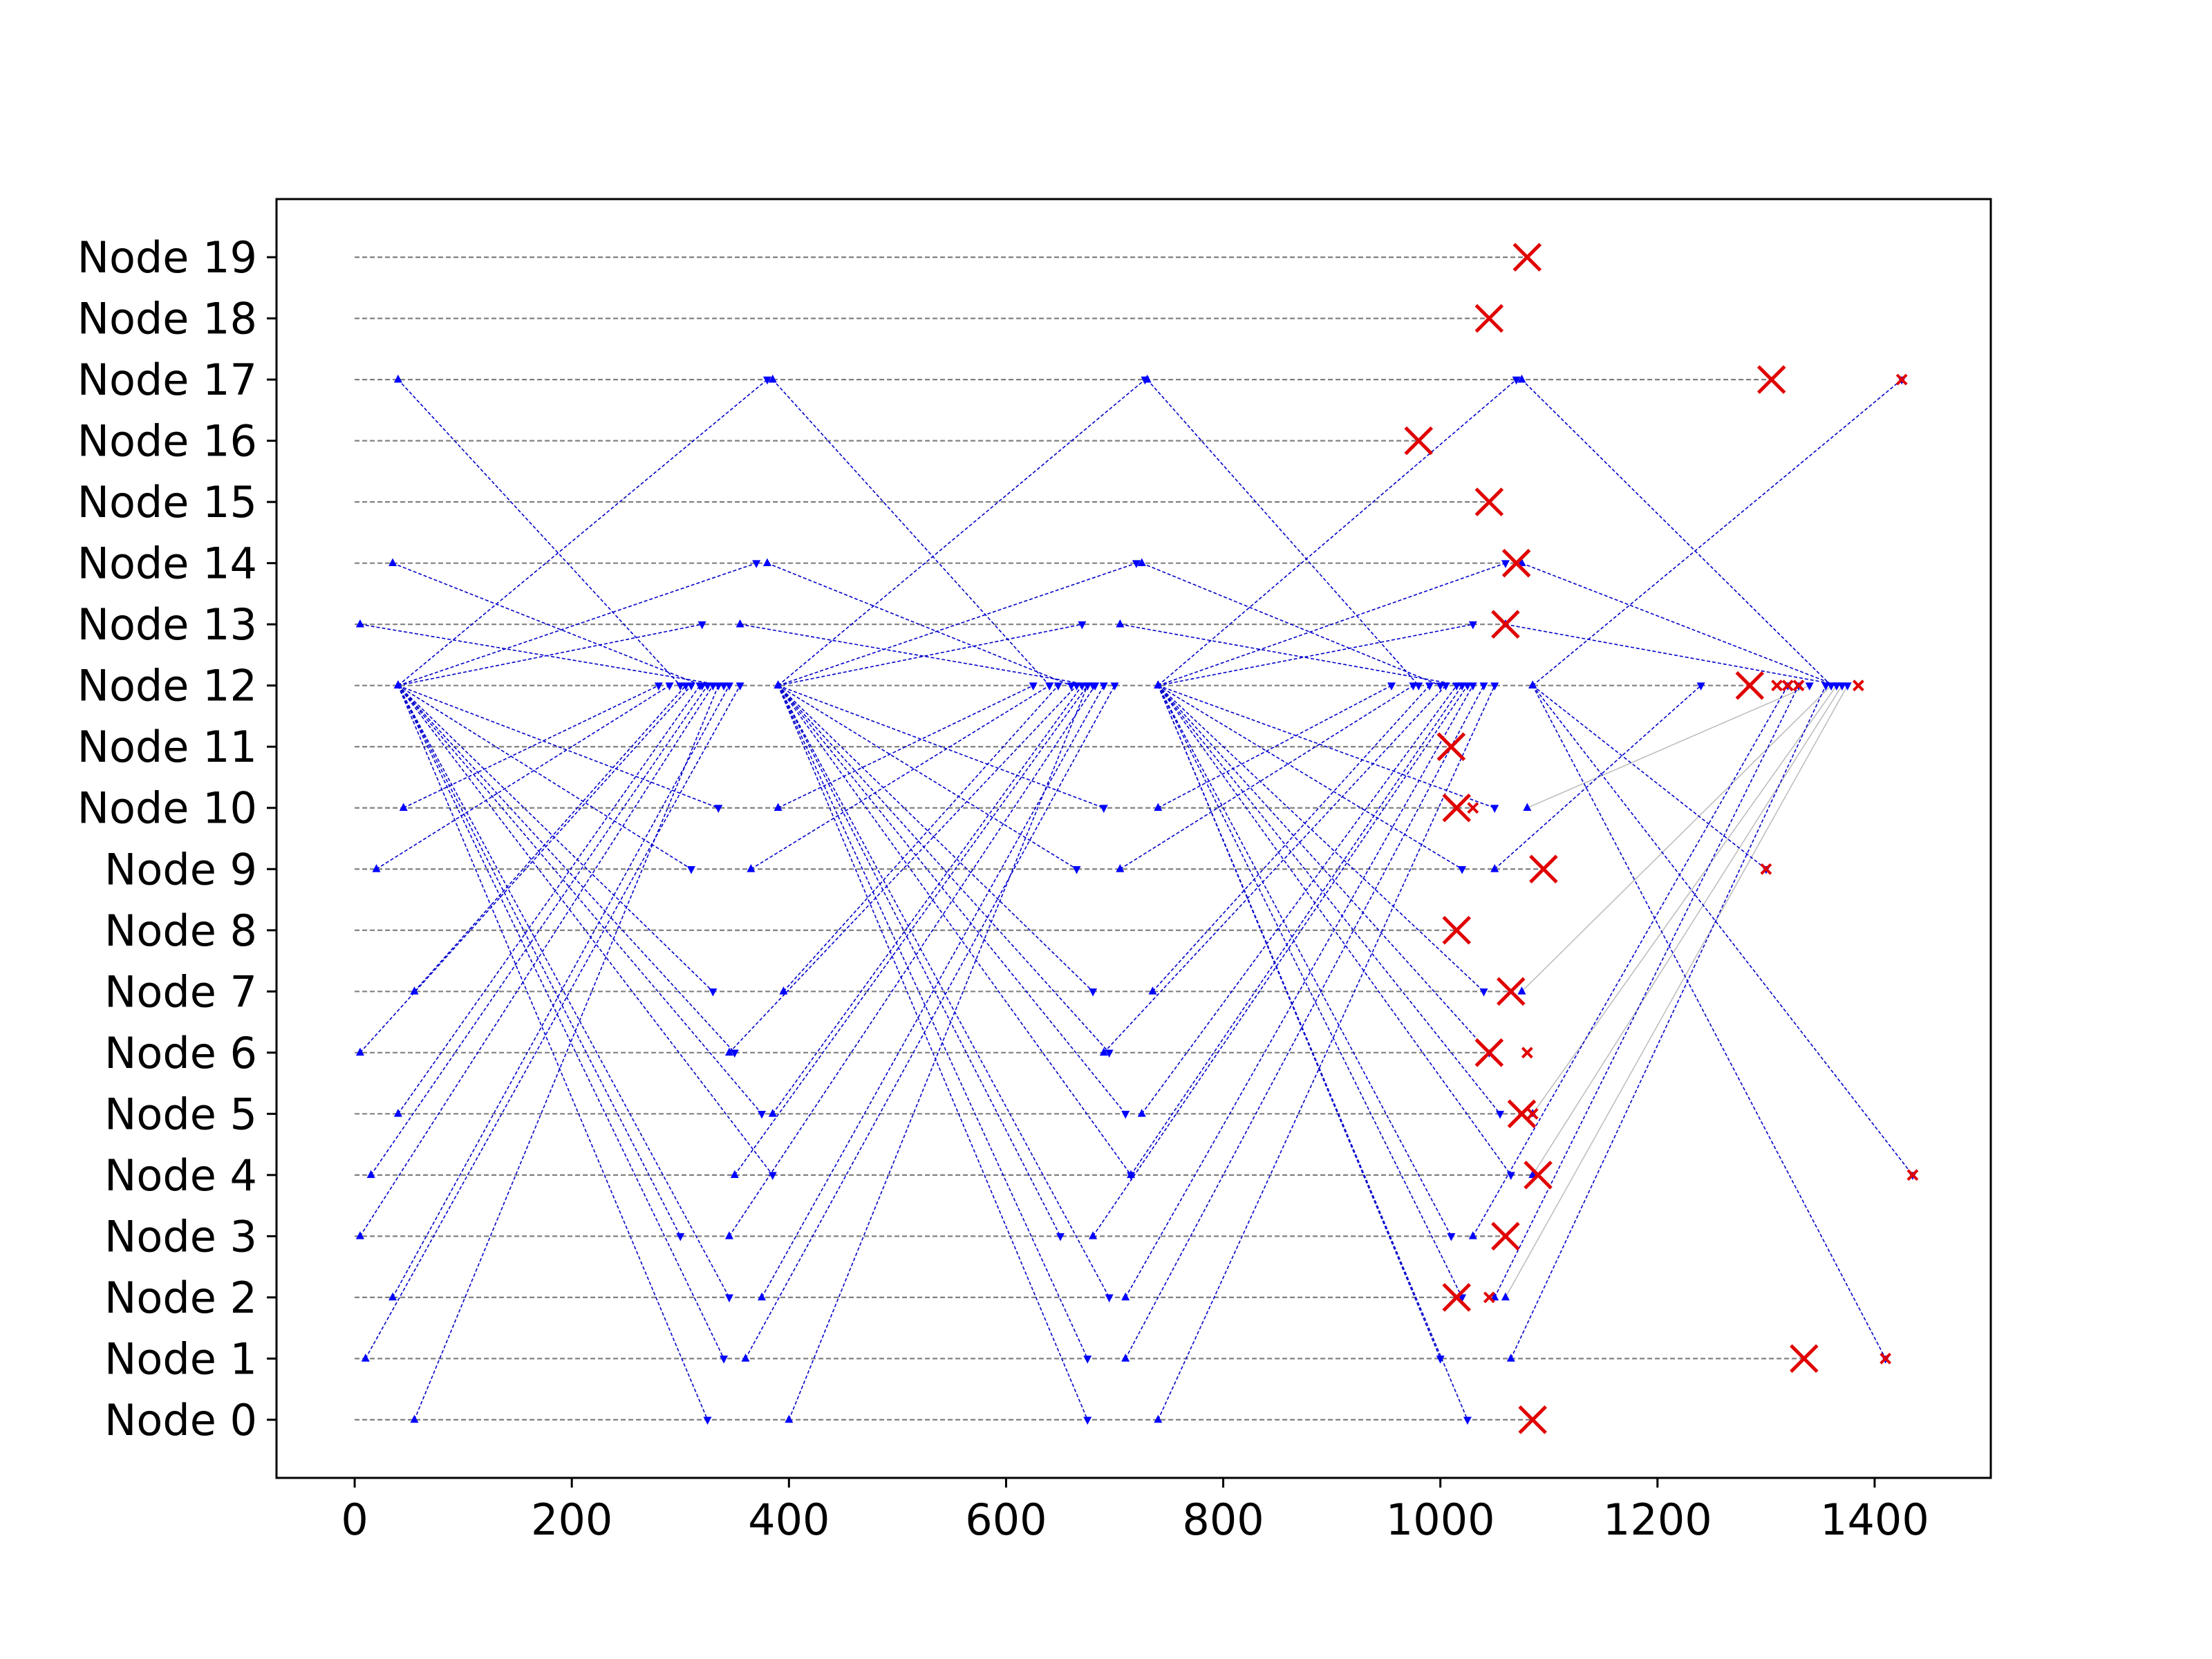 This screenshot has width=2212, height=1659. What do you see at coordinates (1223, 1520) in the screenshot?
I see `x-tick-label: 800` at bounding box center [1223, 1520].